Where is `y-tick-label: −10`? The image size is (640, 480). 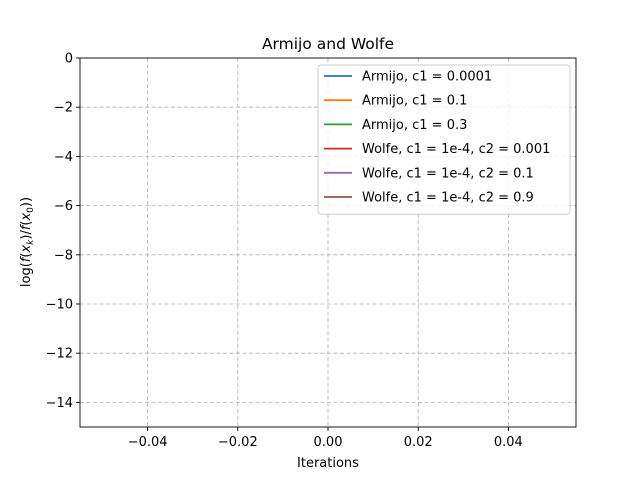
y-tick-label: −10 is located at coordinates (59, 305).